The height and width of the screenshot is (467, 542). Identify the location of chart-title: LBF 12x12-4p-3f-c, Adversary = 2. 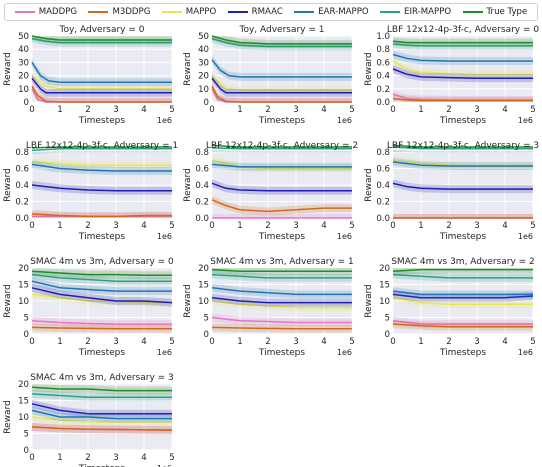
(282, 146).